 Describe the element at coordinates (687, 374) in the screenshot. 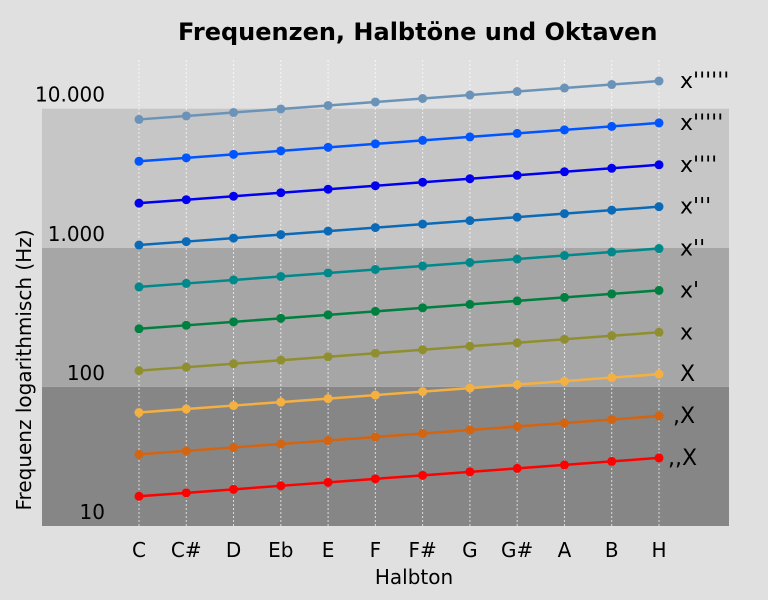

I see `series-label: X` at that location.